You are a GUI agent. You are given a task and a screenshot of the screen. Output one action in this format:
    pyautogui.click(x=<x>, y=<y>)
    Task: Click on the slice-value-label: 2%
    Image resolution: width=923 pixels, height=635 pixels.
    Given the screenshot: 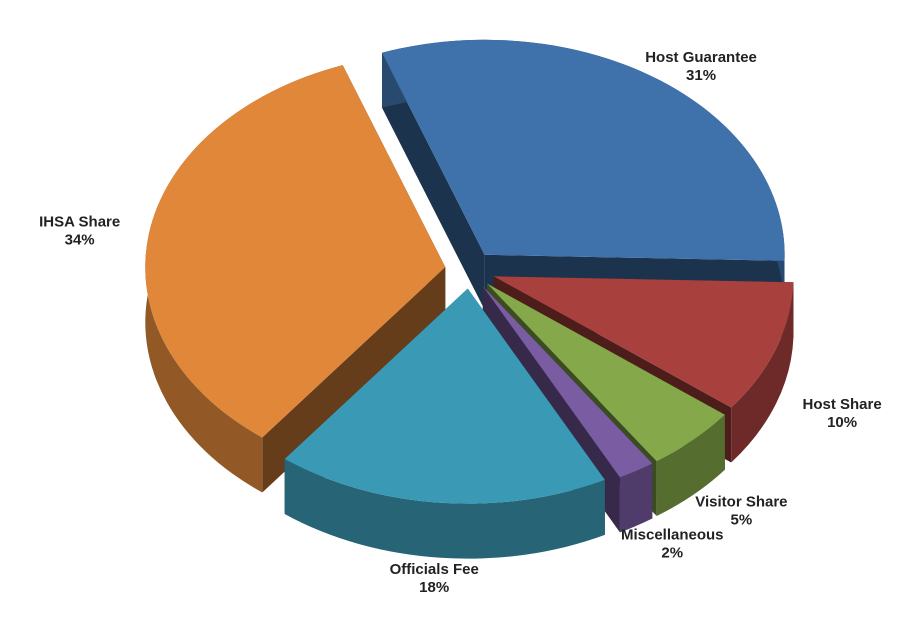 What is the action you would take?
    pyautogui.click(x=672, y=553)
    